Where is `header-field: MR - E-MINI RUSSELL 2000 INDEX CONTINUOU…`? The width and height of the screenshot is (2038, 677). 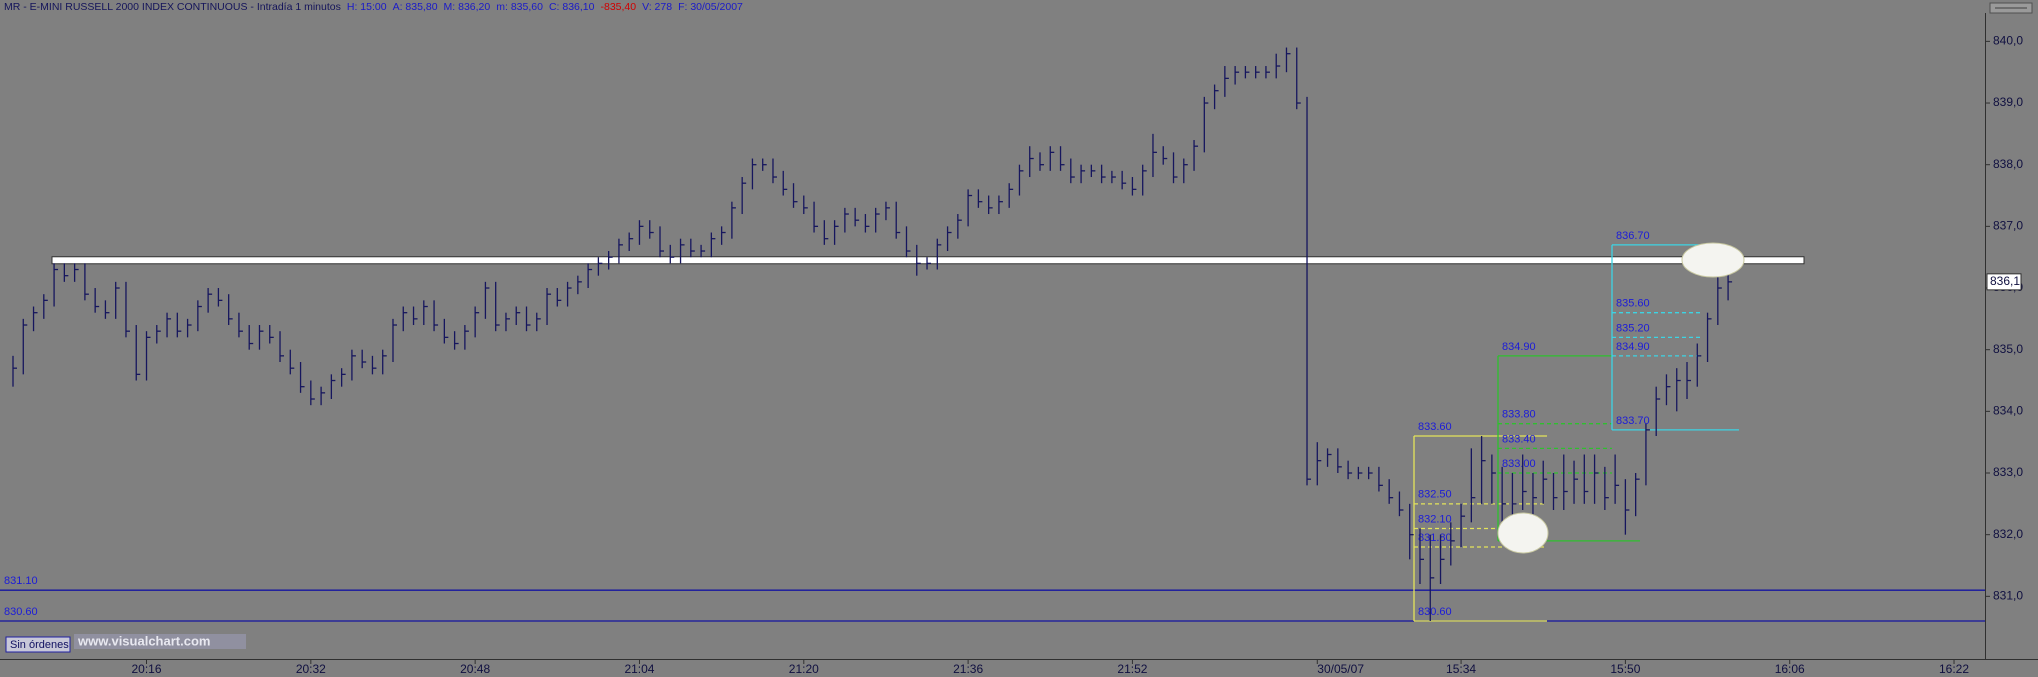 header-field: MR - E-MINI RUSSELL 2000 INDEX CONTINUOU… is located at coordinates (172, 7).